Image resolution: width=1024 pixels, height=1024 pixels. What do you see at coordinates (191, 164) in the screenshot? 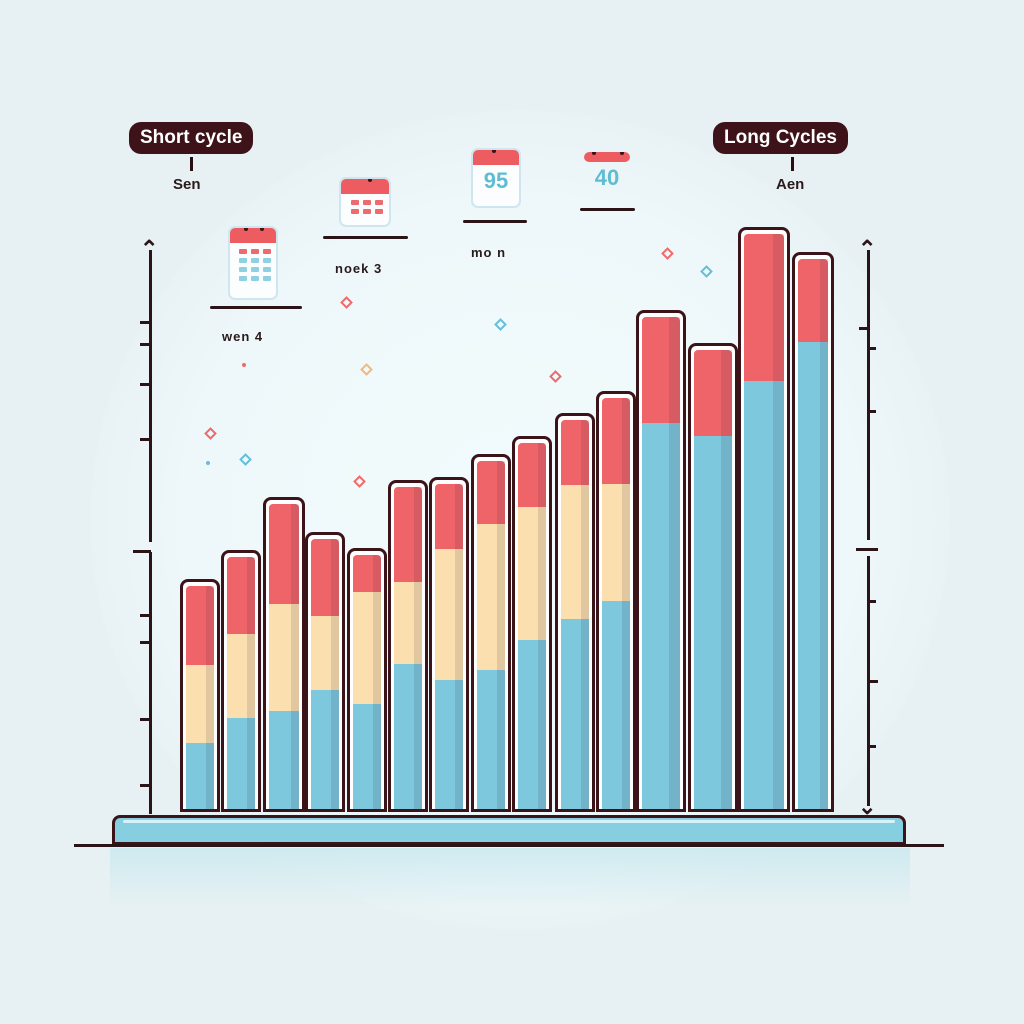
I see `short-cycle-stem` at bounding box center [191, 164].